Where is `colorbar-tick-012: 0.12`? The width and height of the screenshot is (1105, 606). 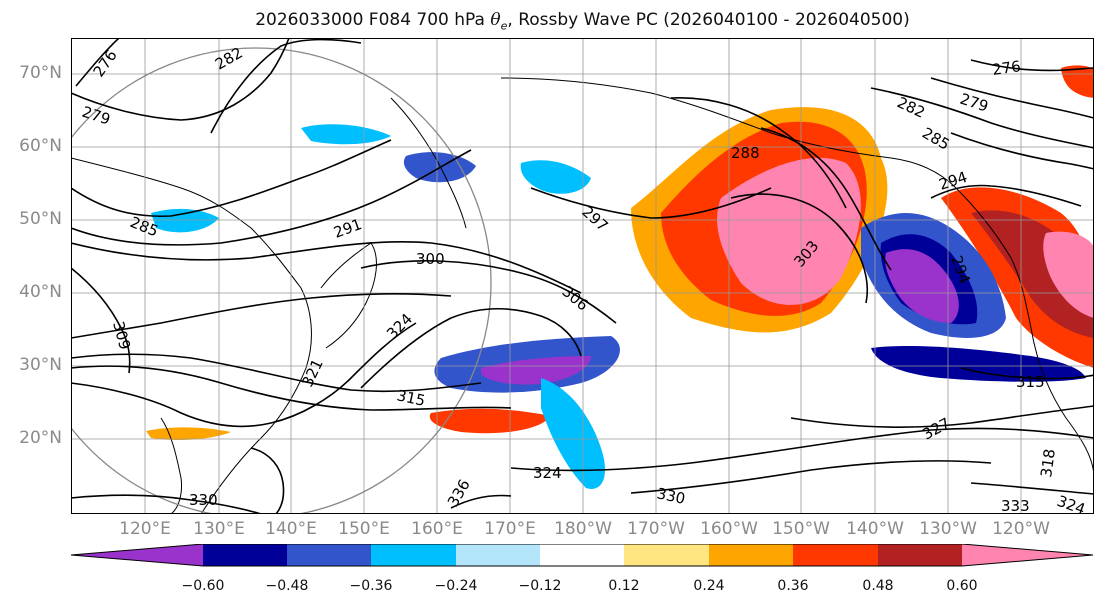 colorbar-tick-012: 0.12 is located at coordinates (624, 586).